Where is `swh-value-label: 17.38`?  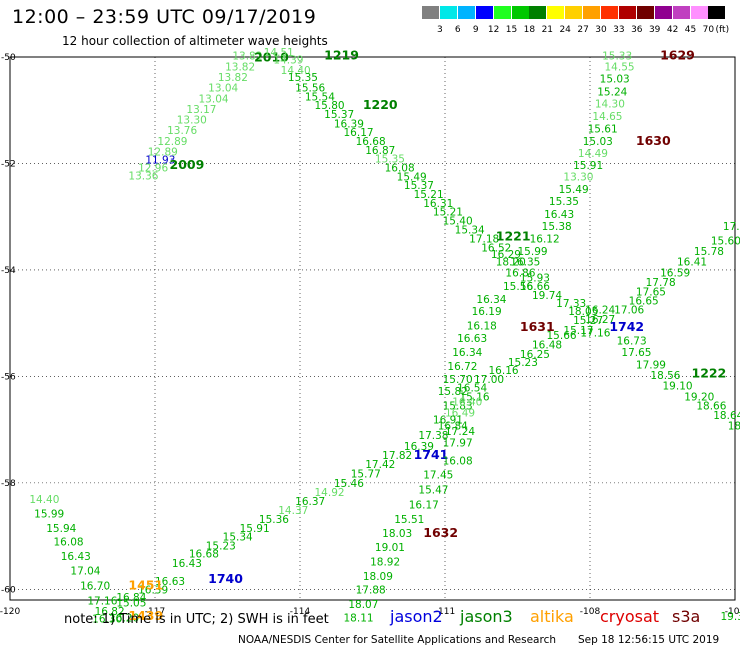 swh-value-label: 17.38 is located at coordinates (433, 436).